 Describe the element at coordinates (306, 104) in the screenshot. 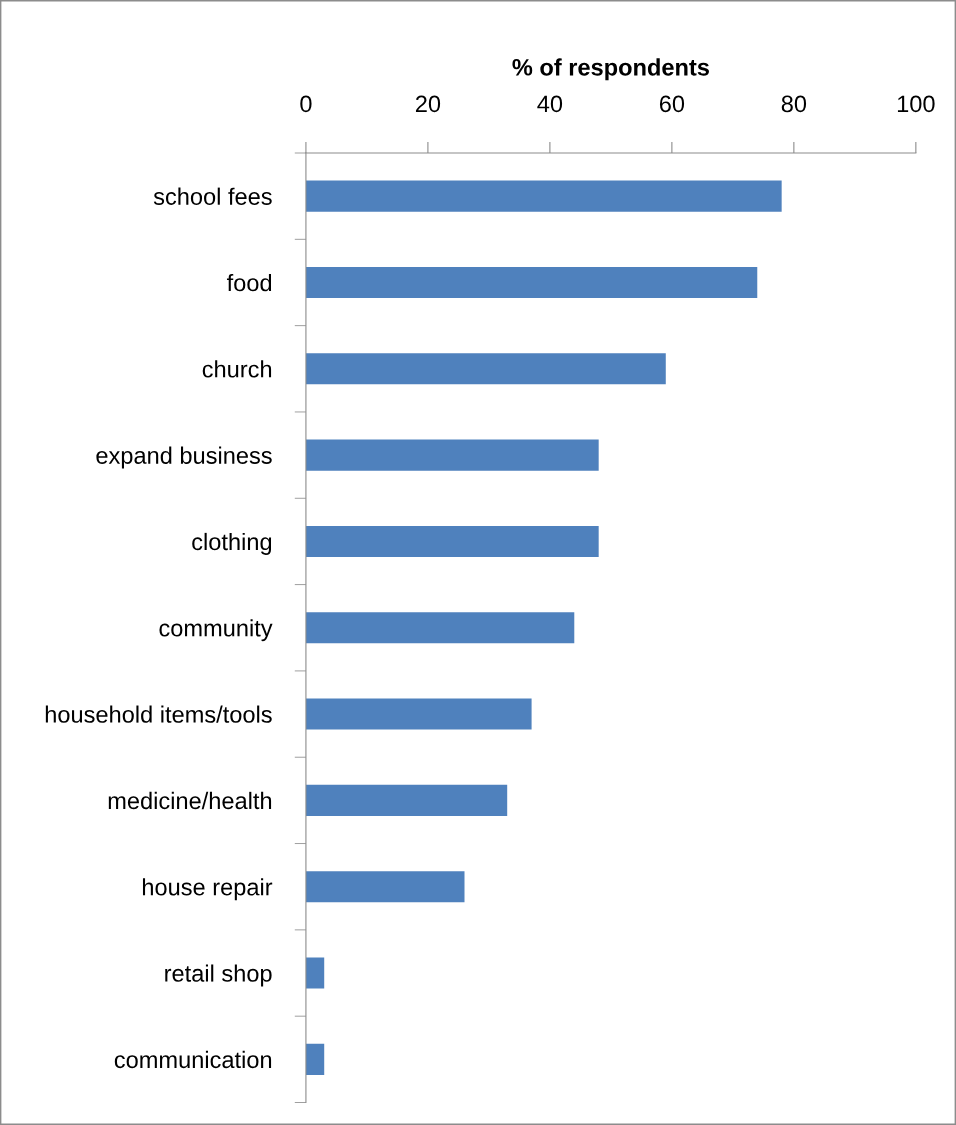

I see `x-tick-label: 0` at that location.